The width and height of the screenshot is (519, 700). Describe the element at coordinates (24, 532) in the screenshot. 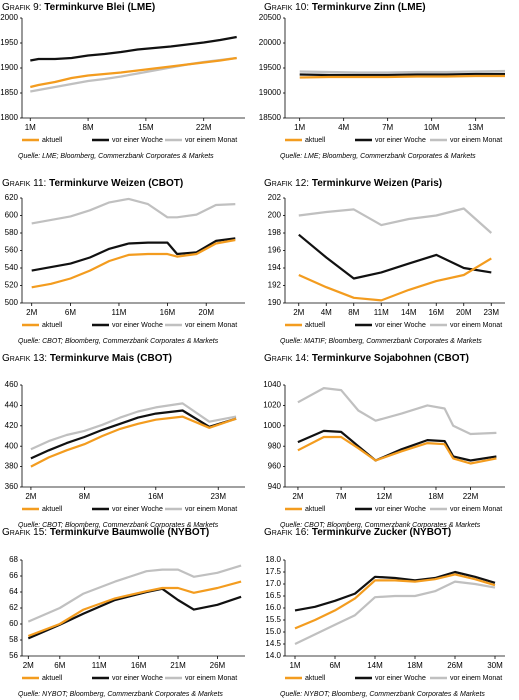

I see `chart-number: Grafik 15:` at that location.